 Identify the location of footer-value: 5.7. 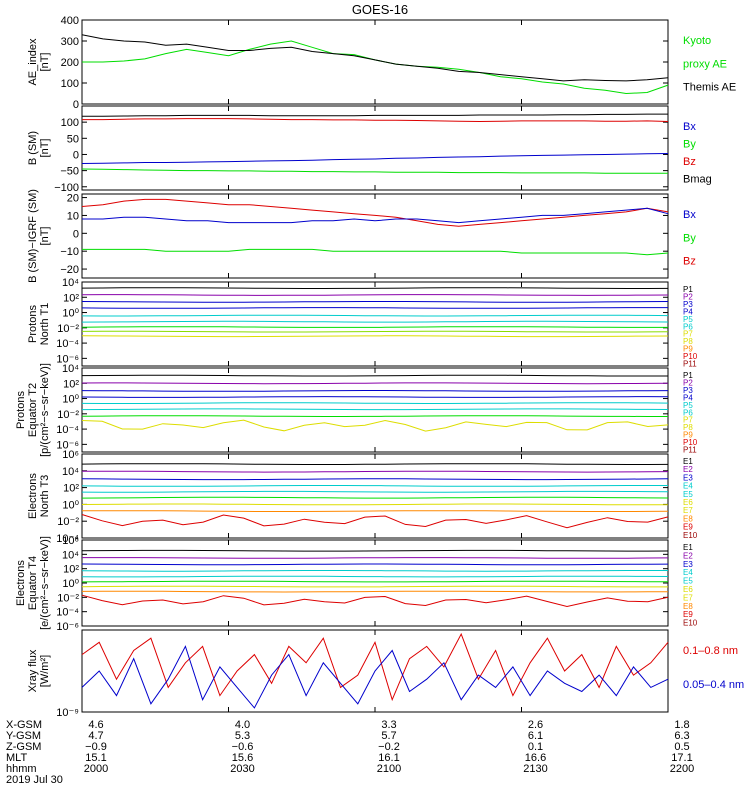
(388, 736).